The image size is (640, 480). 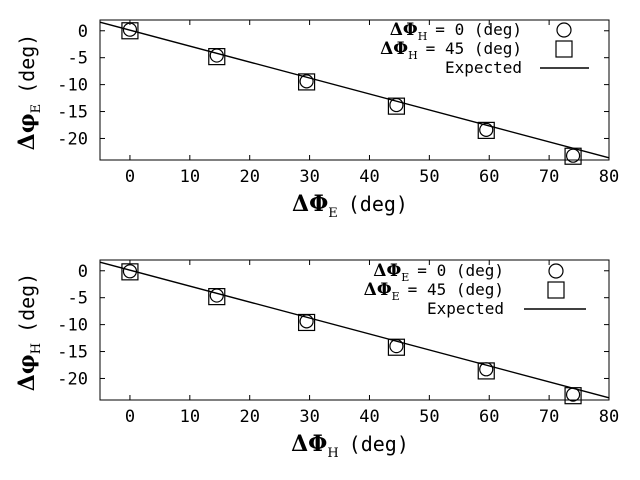 I want to click on y-axis-label: ΔφH (deg), so click(x=29, y=332).